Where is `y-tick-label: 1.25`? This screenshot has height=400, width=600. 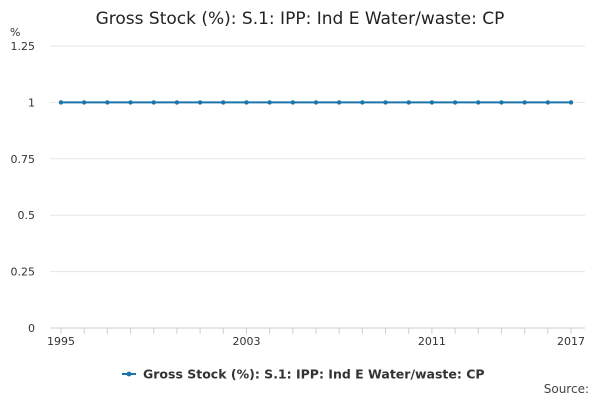 y-tick-label: 1.25 is located at coordinates (23, 46).